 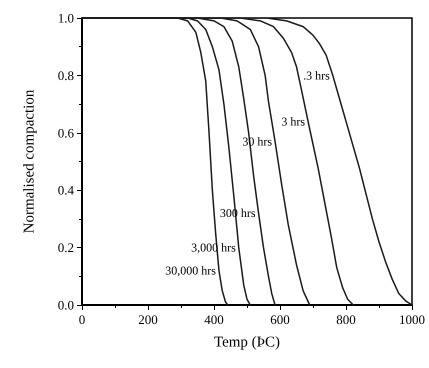 What do you see at coordinates (214, 319) in the screenshot?
I see `x-tick-label: 400` at bounding box center [214, 319].